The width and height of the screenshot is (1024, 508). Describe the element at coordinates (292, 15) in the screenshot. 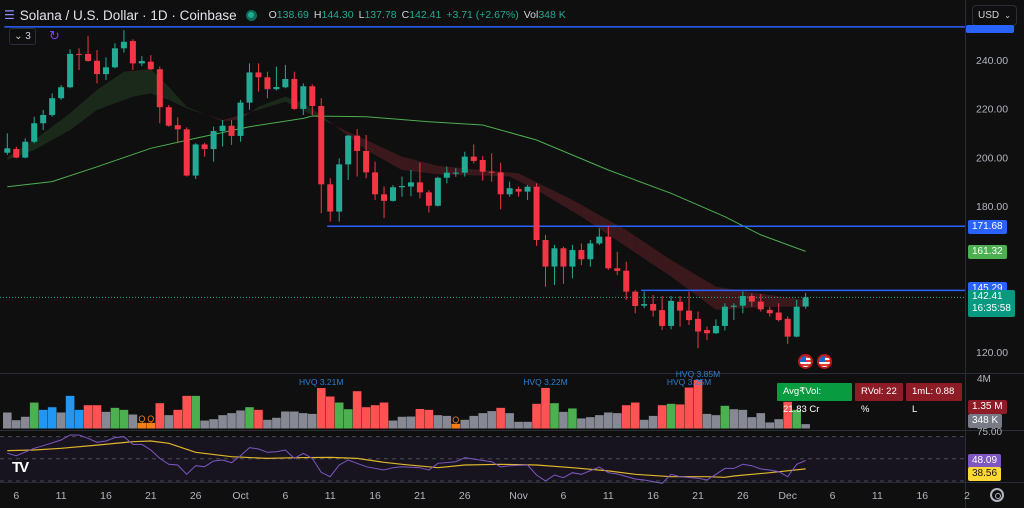

I see `open-value: 138.69` at that location.